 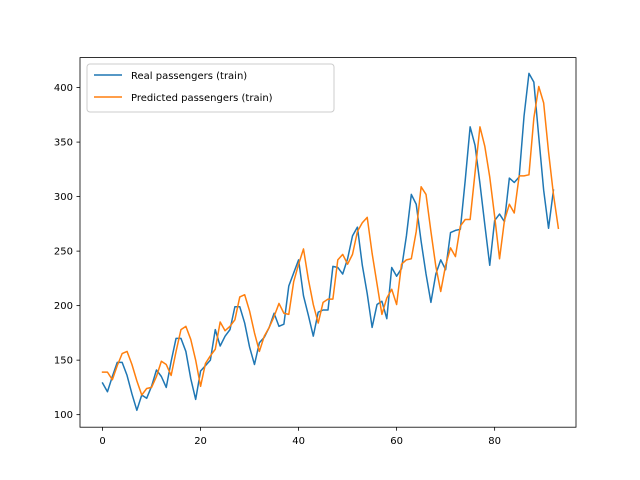 What do you see at coordinates (298, 441) in the screenshot?
I see `x-tick-label: 40` at bounding box center [298, 441].